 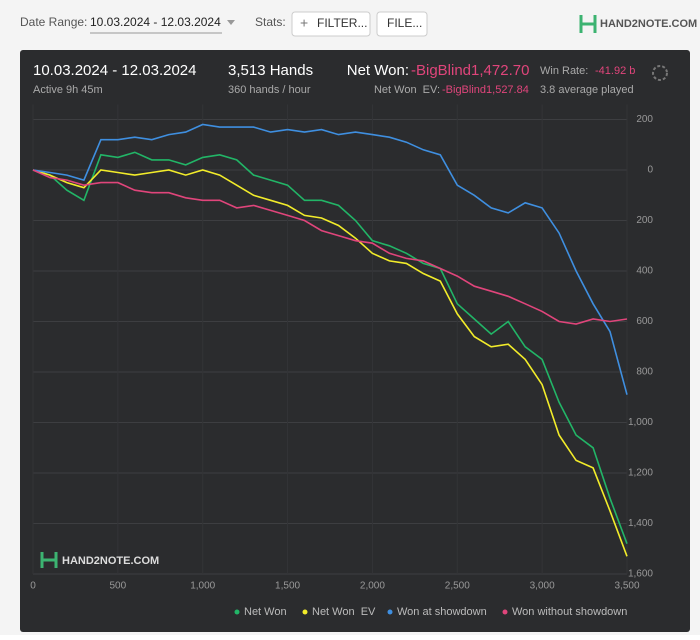 What do you see at coordinates (564, 71) in the screenshot?
I see `win-rate-label: Win Rate:` at bounding box center [564, 71].